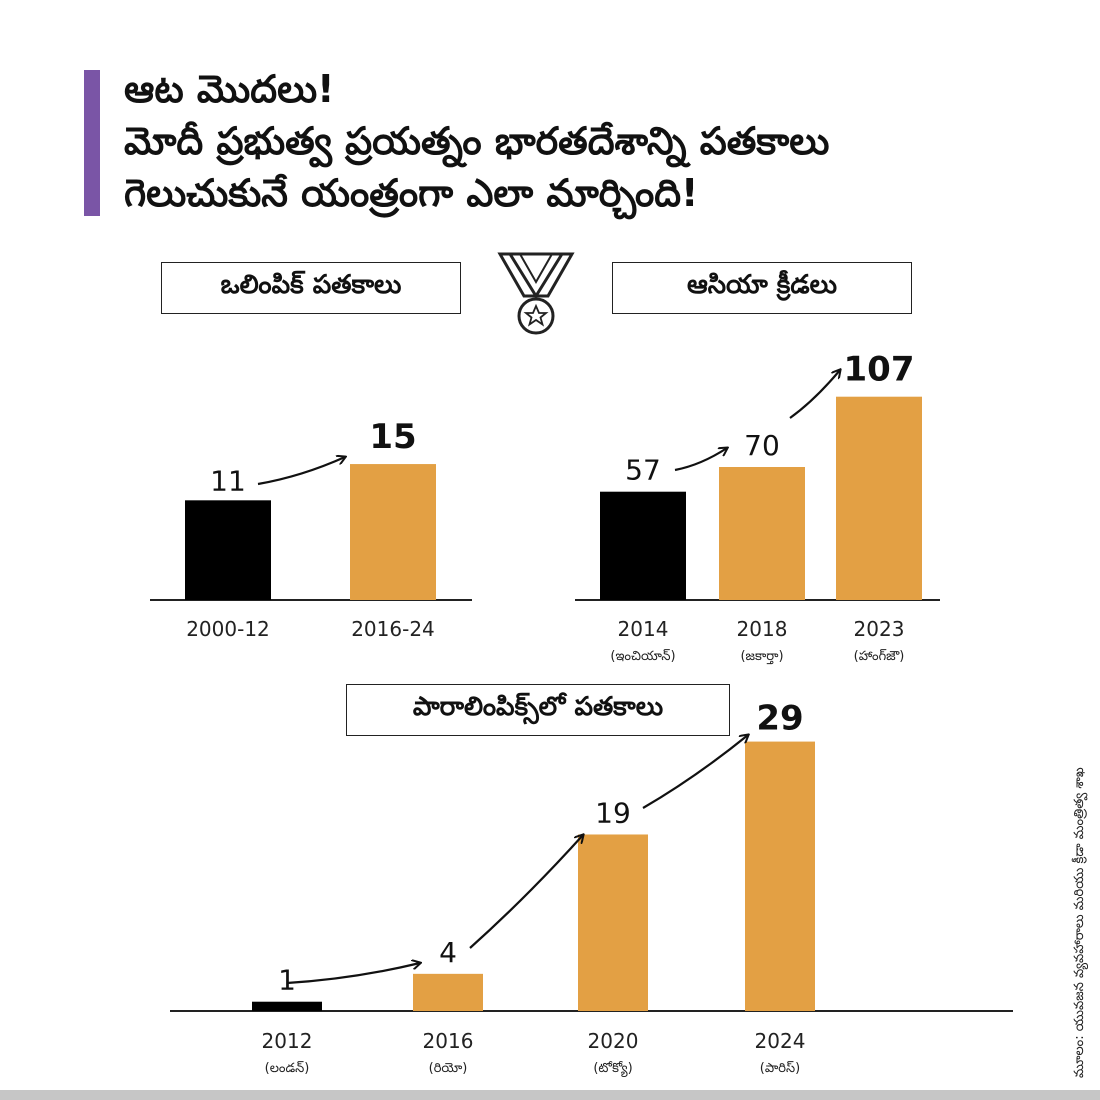  I want to click on category-label: 2023, so click(879, 629).